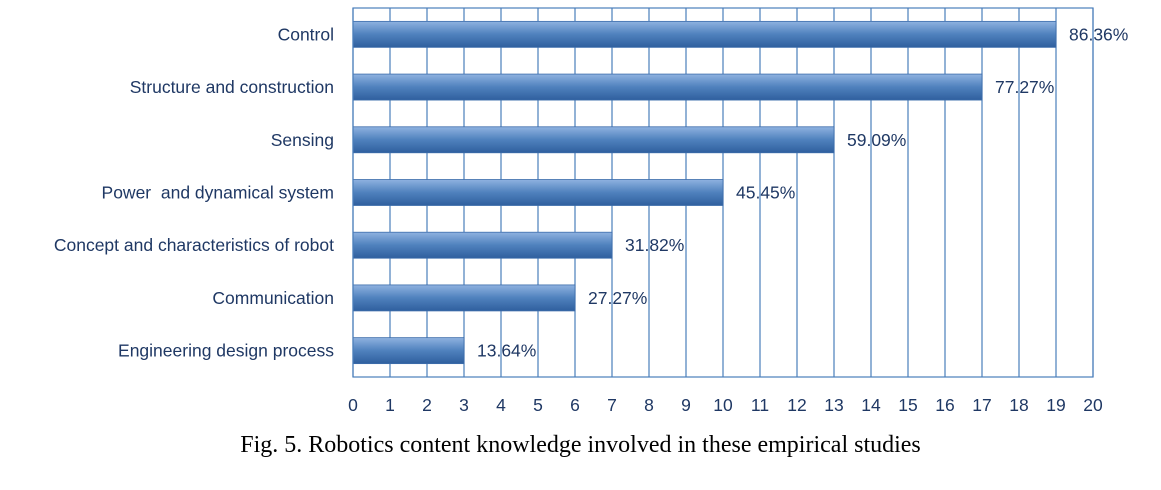  I want to click on x-tick-label: 8, so click(649, 405).